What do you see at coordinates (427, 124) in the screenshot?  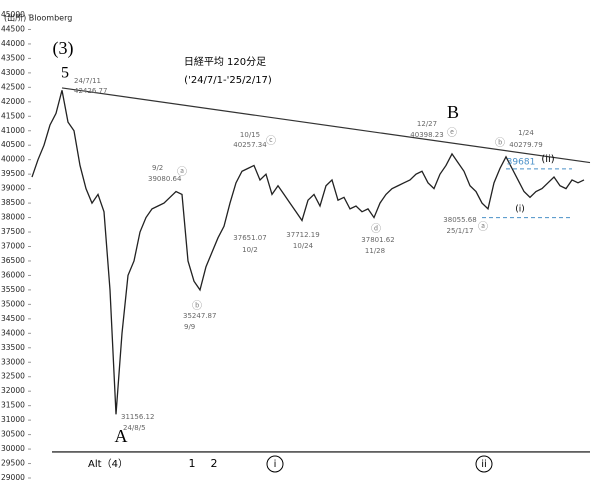 I see `annotation: 12/27` at bounding box center [427, 124].